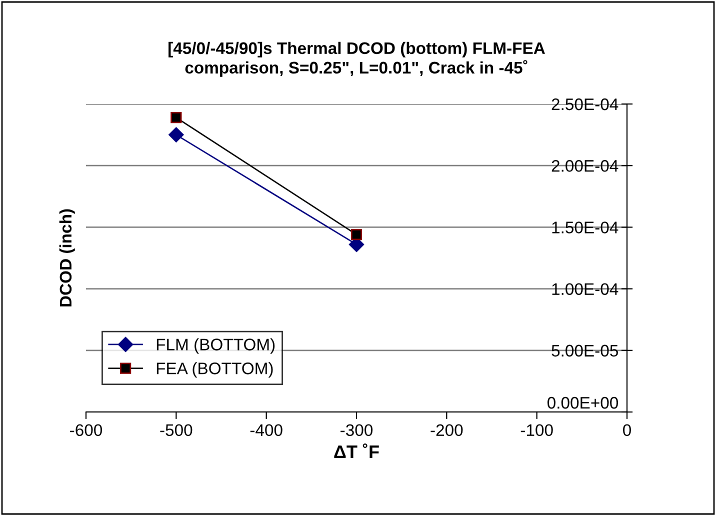 This screenshot has width=716, height=516. I want to click on y-tick-label: 0.00E+00, so click(582, 402).